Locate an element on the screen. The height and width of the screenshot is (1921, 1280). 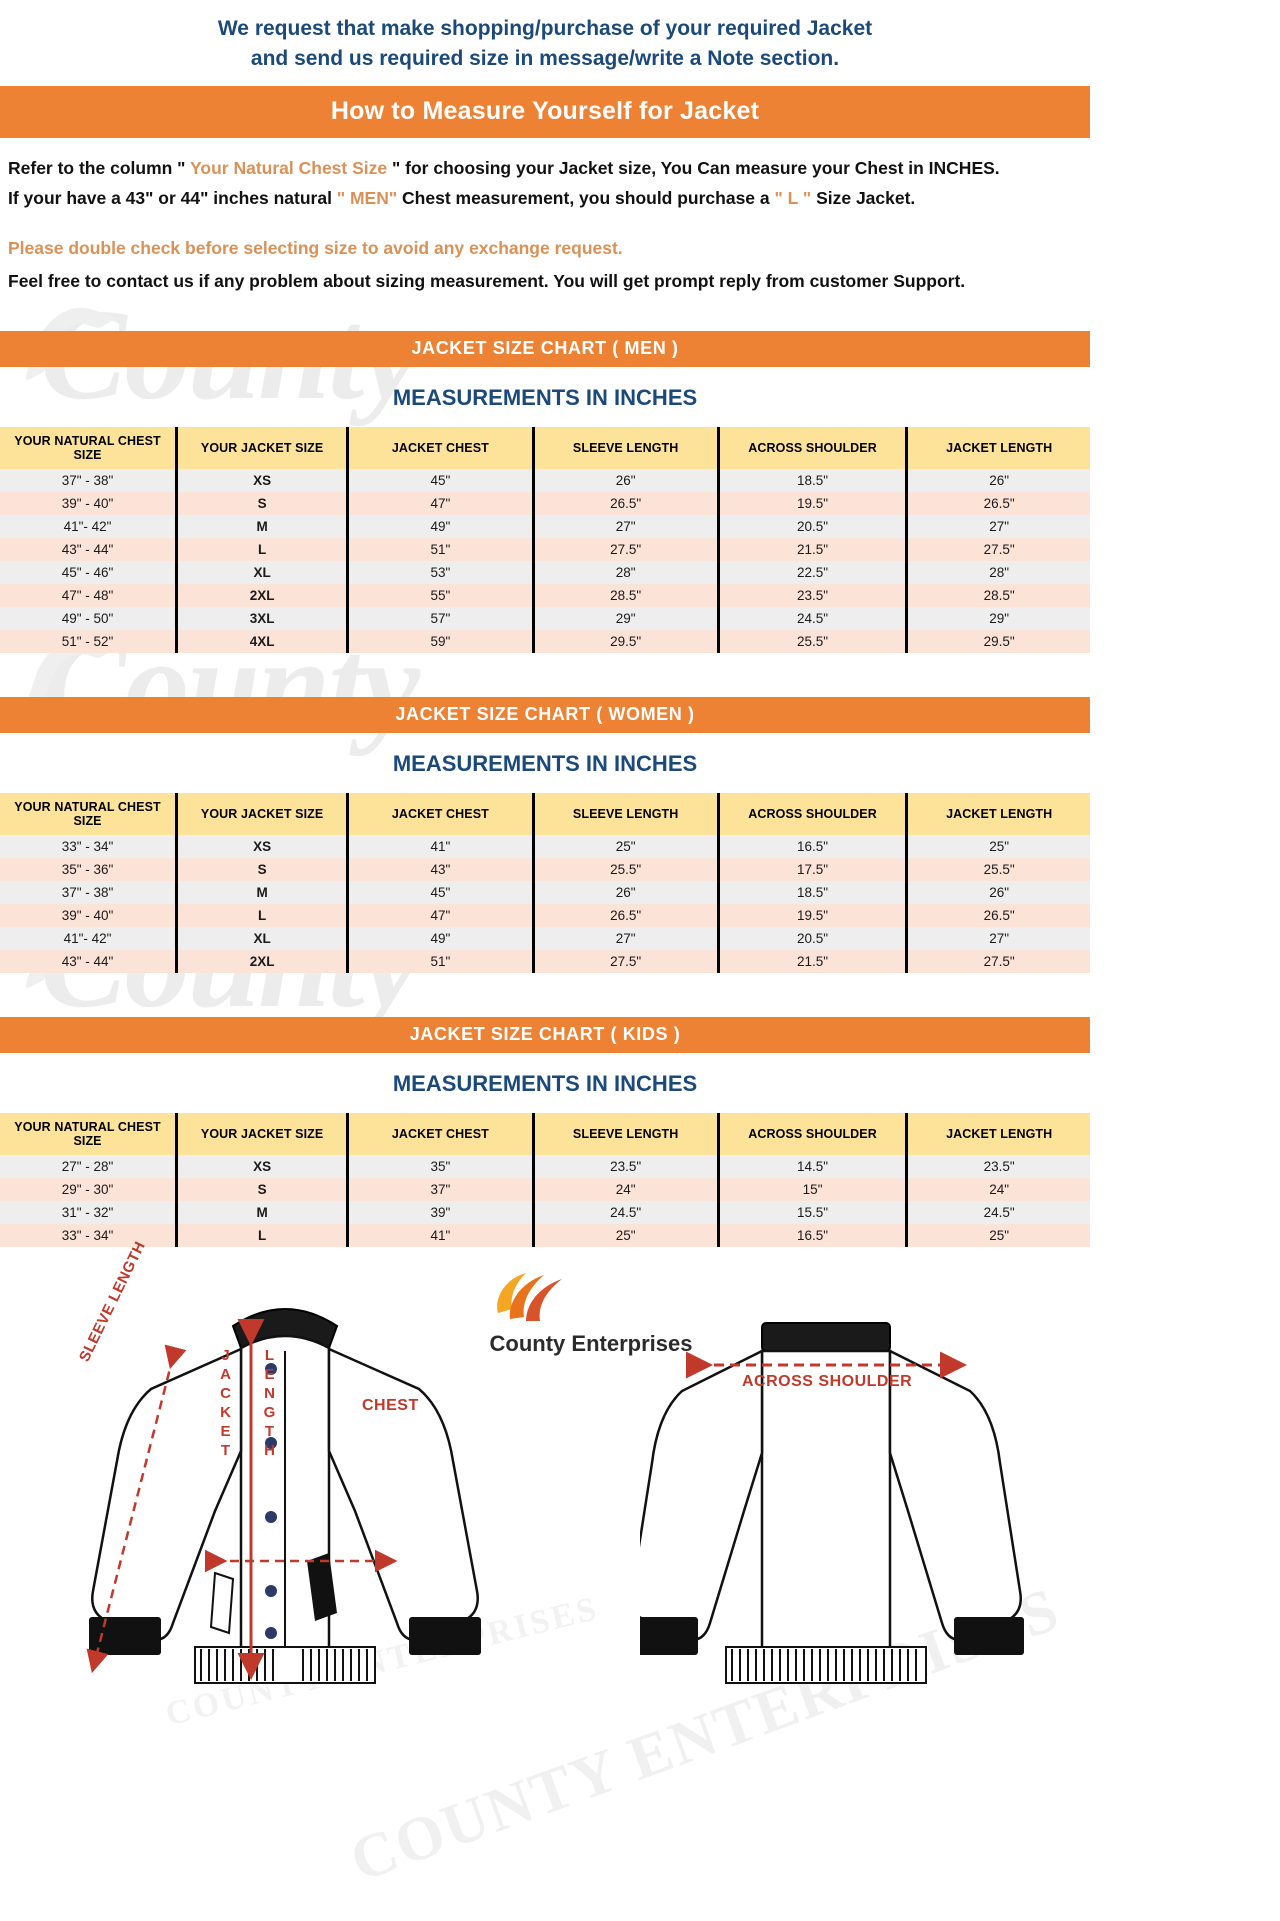
table-row: 49" - 50" 3XL 57" 29" 24.5" 29" is located at coordinates (545, 619).